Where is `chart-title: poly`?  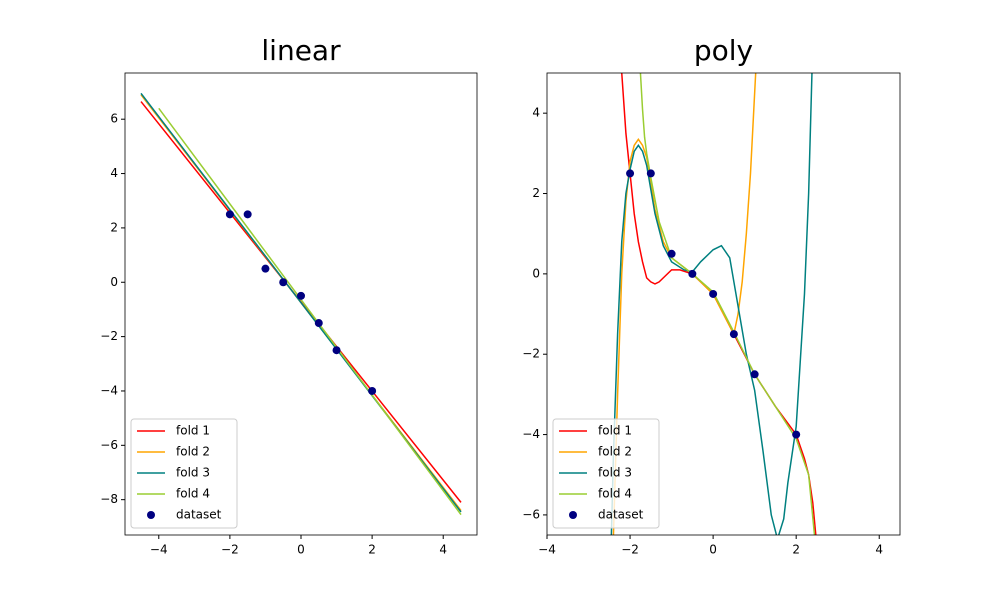 chart-title: poly is located at coordinates (723, 50).